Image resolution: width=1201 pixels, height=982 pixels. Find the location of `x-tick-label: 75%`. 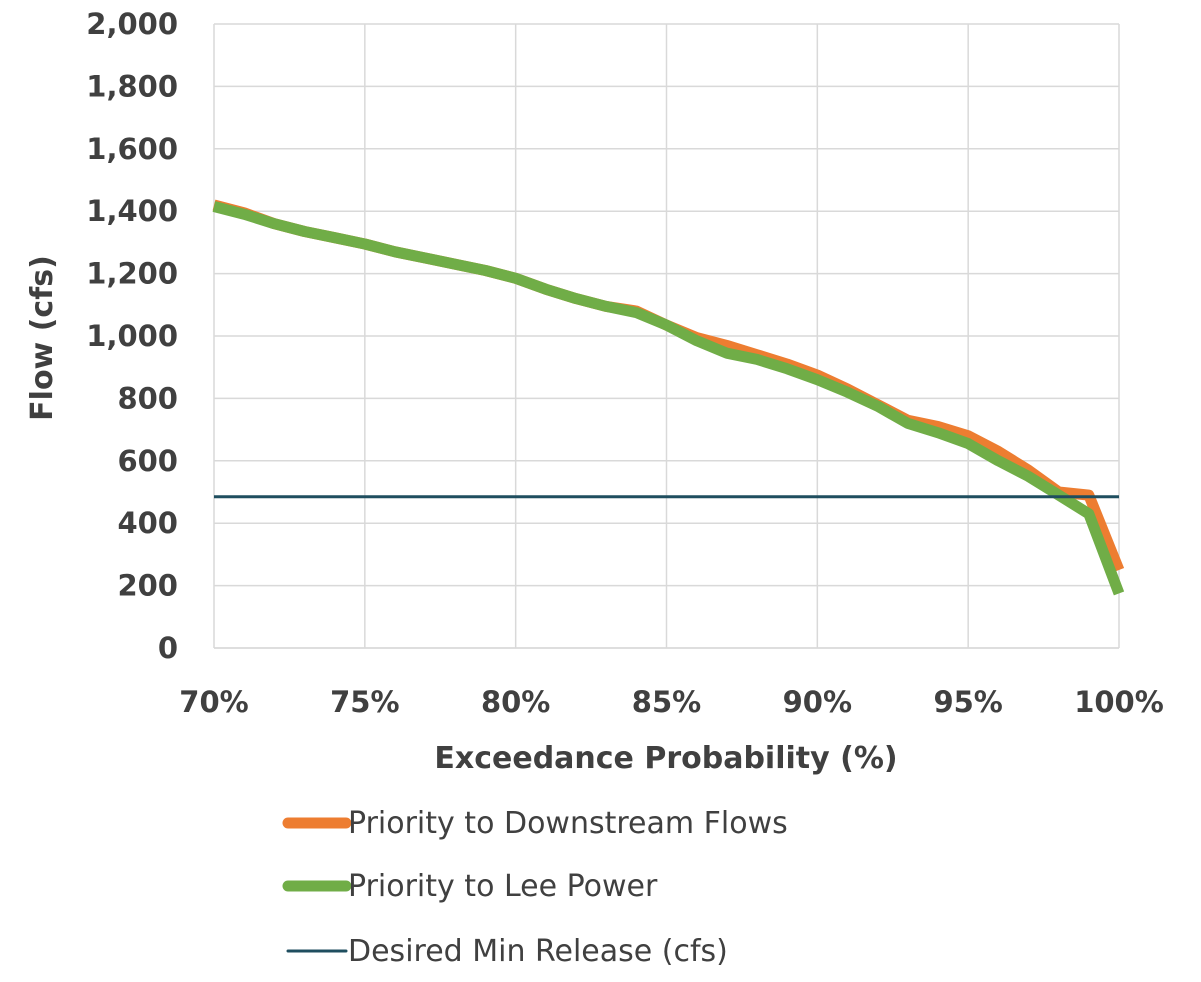

x-tick-label: 75% is located at coordinates (364, 702).